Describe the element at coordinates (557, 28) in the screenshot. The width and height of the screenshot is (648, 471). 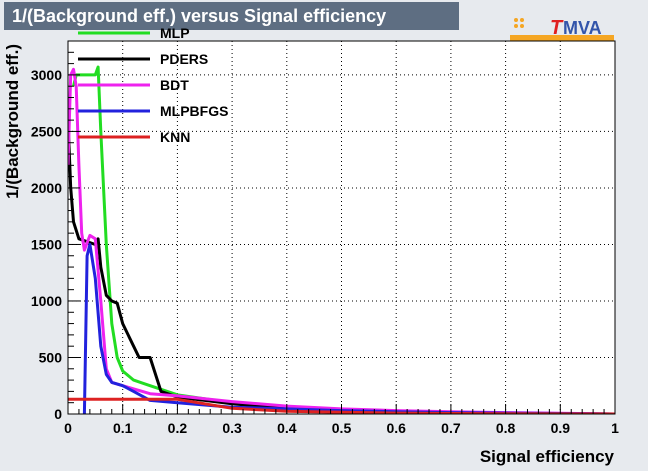
I see `logo-t: T` at that location.